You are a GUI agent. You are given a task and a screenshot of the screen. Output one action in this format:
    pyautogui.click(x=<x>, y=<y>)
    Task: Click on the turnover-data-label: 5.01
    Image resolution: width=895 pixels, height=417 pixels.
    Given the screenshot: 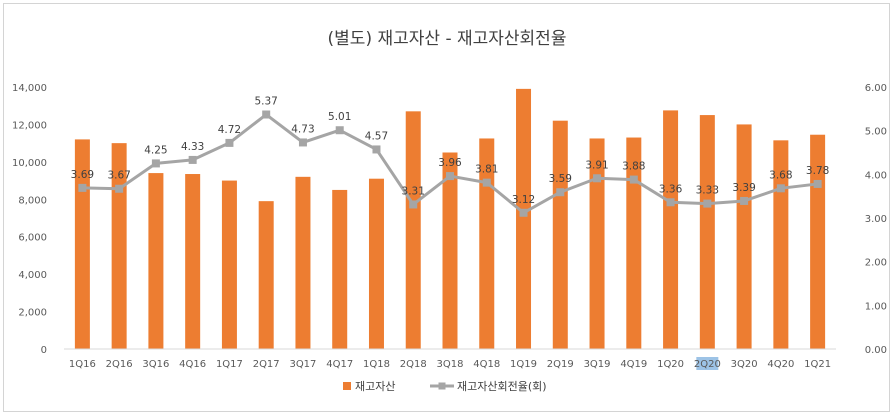 What is the action you would take?
    pyautogui.click(x=339, y=117)
    